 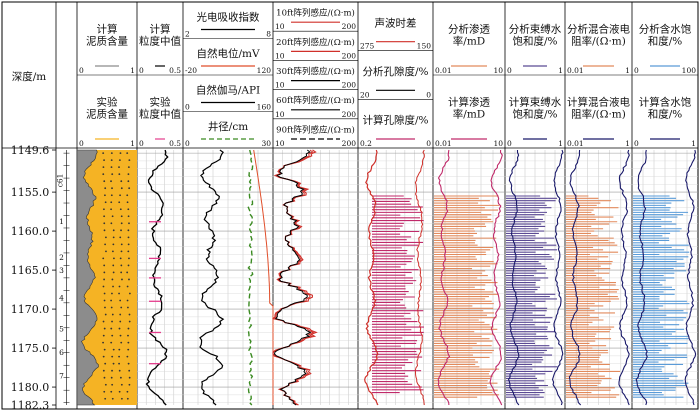 I want to click on porosity-line, so click(x=419, y=277).